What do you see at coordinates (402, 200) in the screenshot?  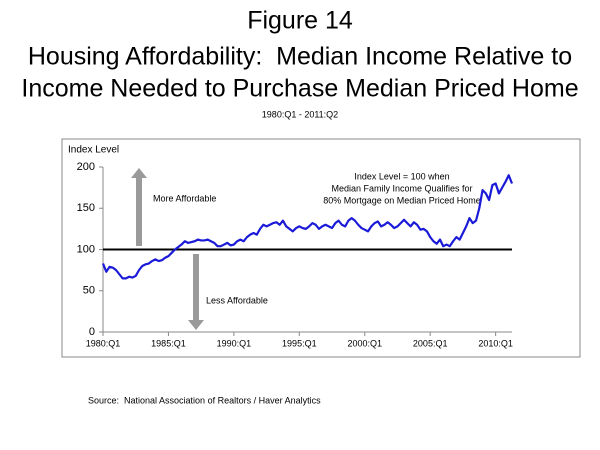 I see `annotation: 80% Mortgage on Median Priced Home` at bounding box center [402, 200].